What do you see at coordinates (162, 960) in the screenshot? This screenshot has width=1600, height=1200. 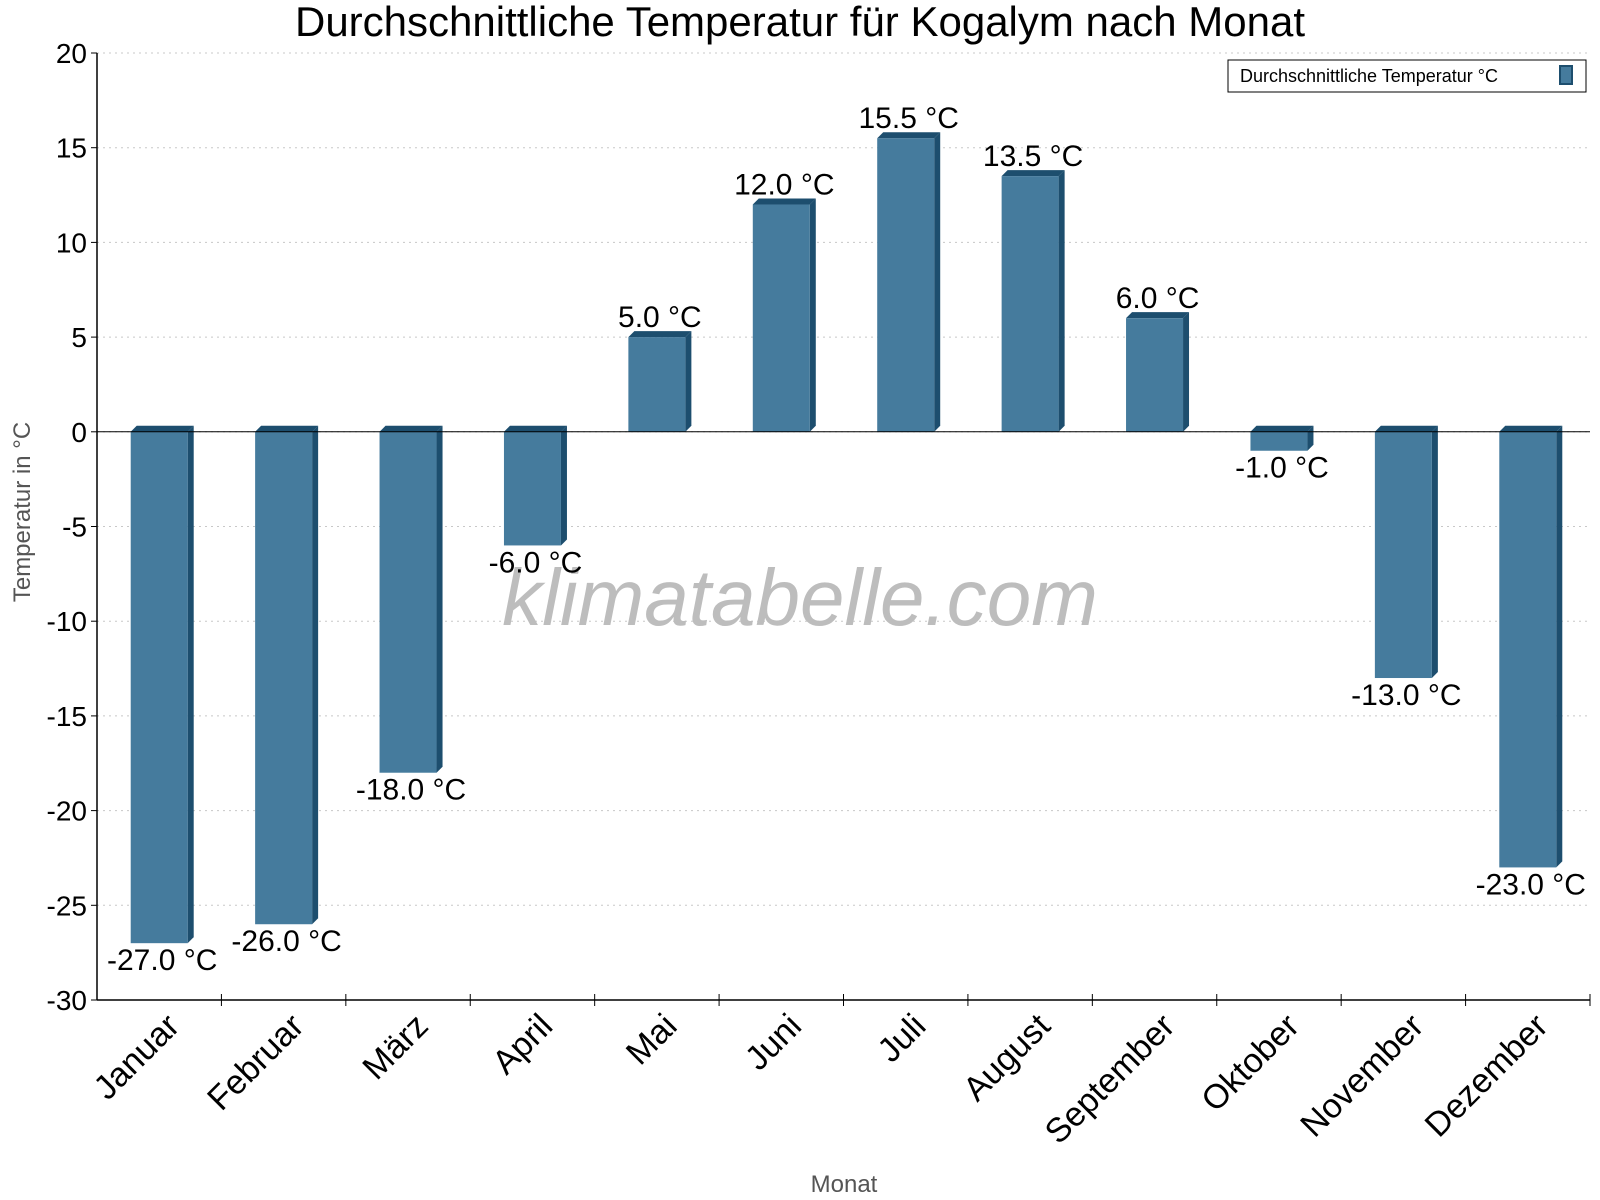 I see `data-label: -27.0 °C` at bounding box center [162, 960].